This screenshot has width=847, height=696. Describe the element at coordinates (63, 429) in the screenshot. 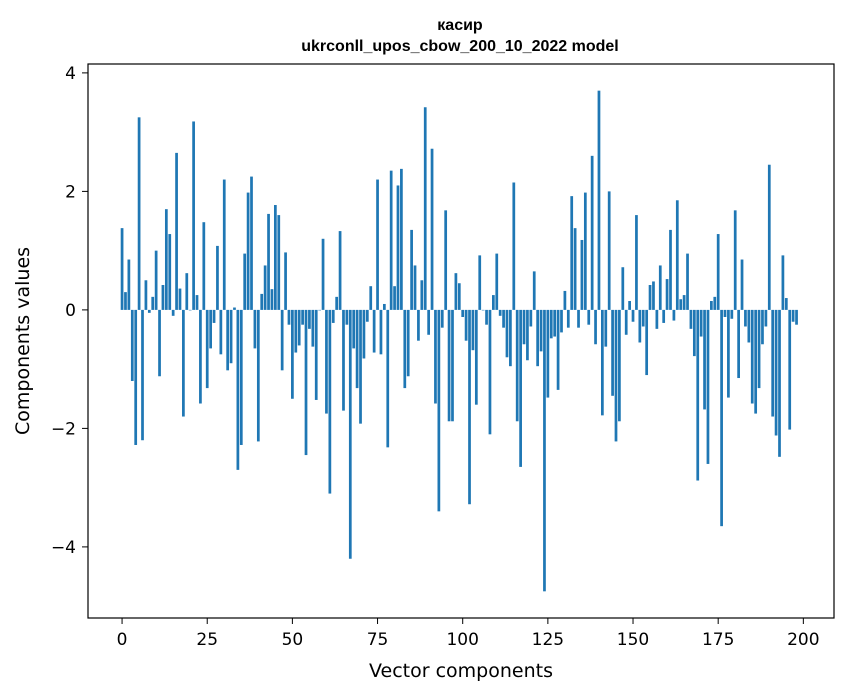

I see `y-tick-label: −2` at that location.